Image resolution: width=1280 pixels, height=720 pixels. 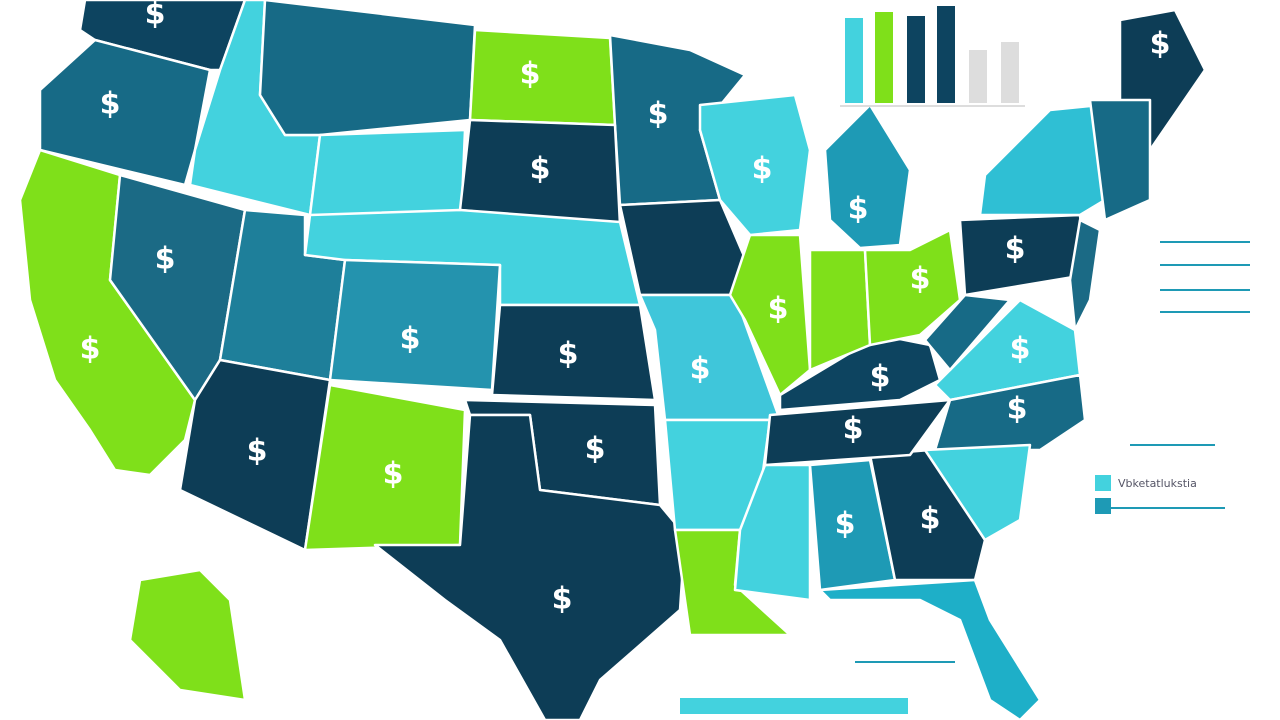 I want to click on bar-icon, so click(x=932, y=56).